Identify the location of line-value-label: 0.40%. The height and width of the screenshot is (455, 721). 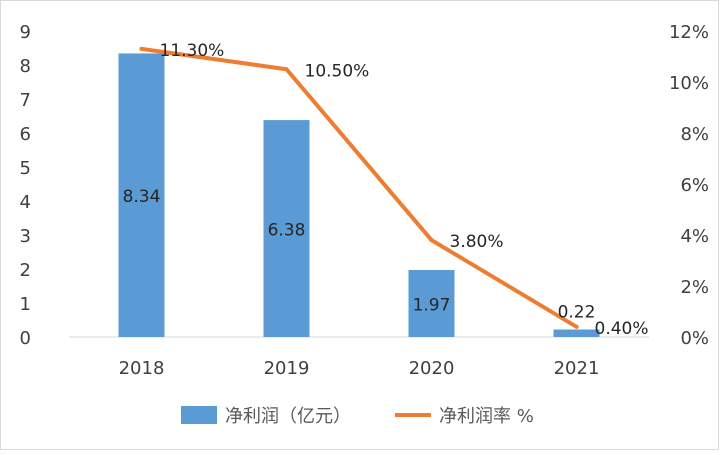
(622, 329).